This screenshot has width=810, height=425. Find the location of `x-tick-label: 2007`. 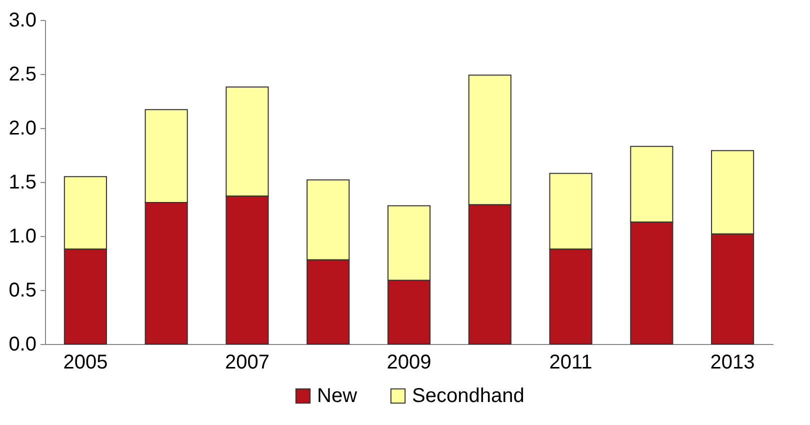

x-tick-label: 2007 is located at coordinates (247, 363).